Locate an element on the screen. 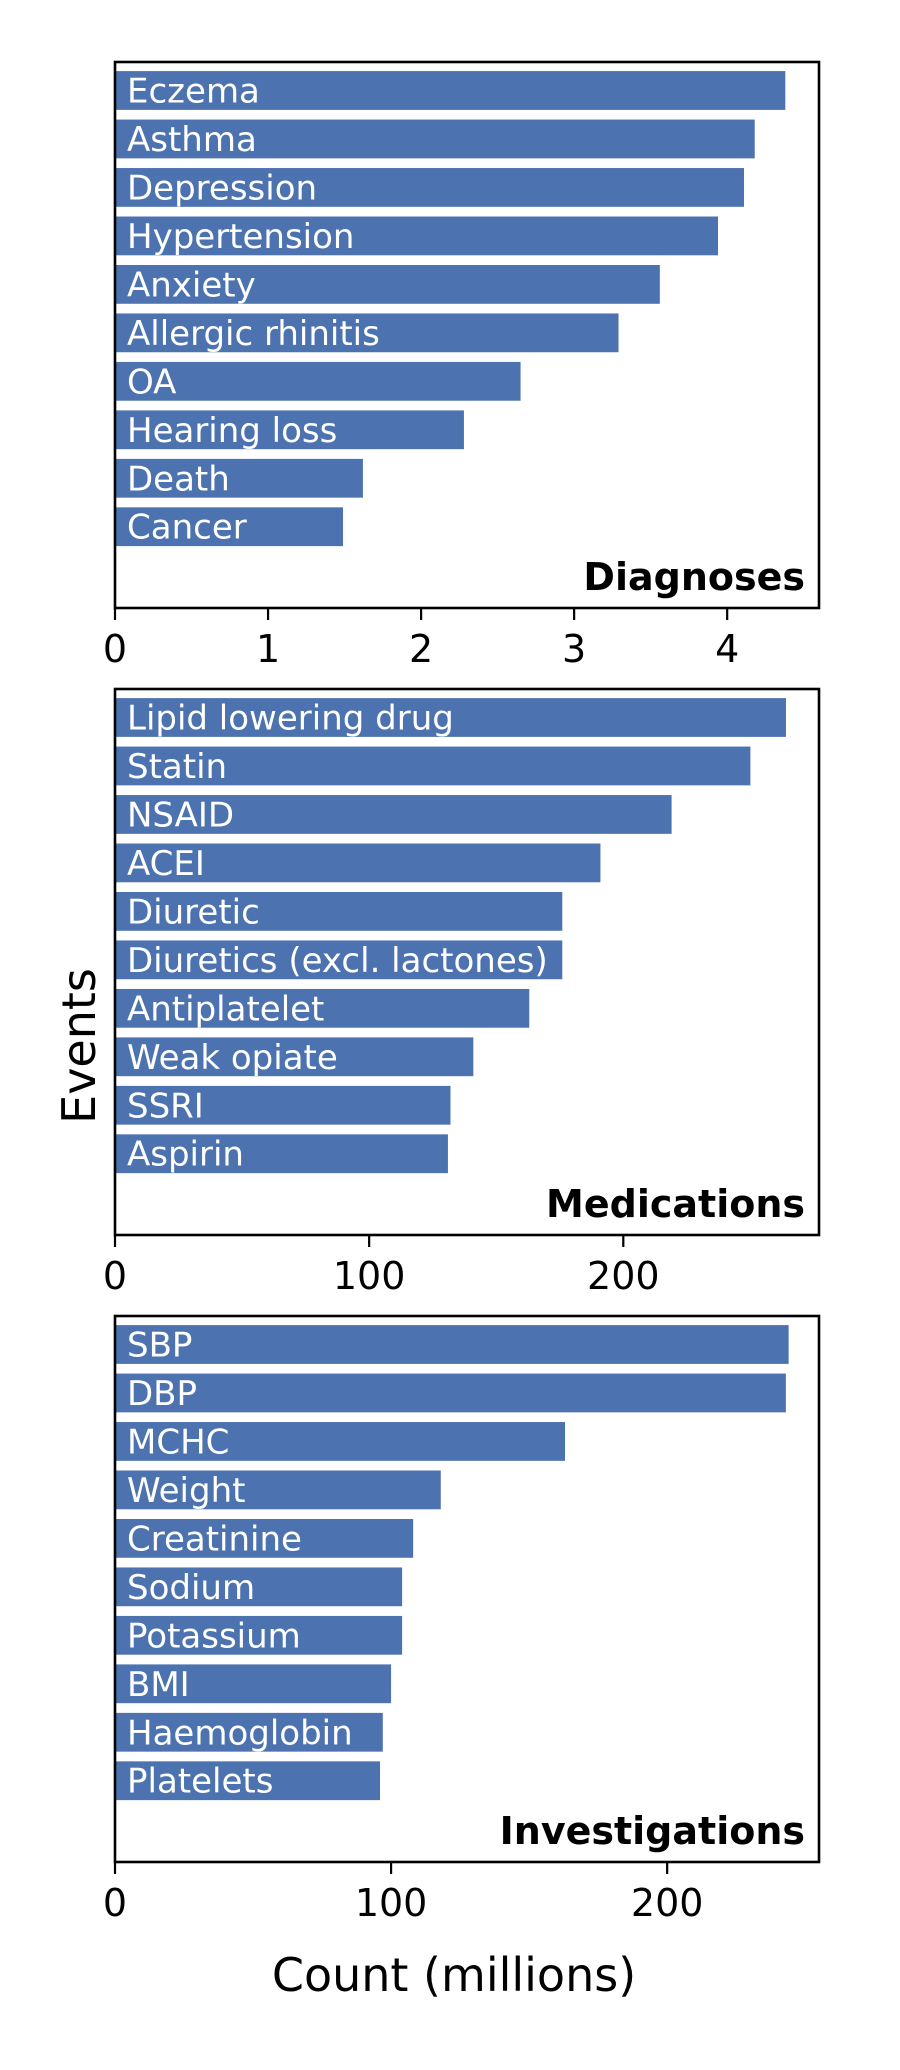 This screenshot has width=900, height=2070. panel-title: Investigations is located at coordinates (652, 1831).